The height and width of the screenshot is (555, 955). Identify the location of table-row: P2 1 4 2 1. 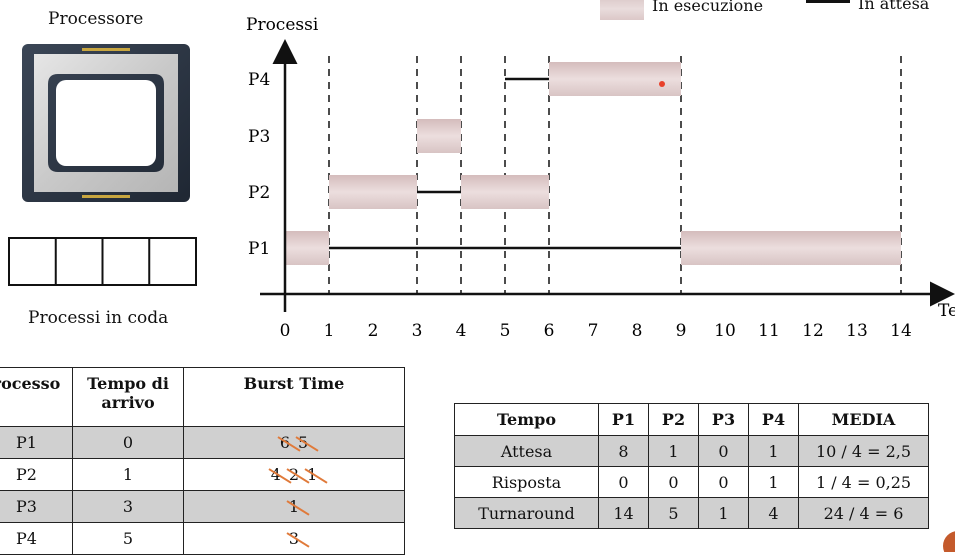
(202, 474).